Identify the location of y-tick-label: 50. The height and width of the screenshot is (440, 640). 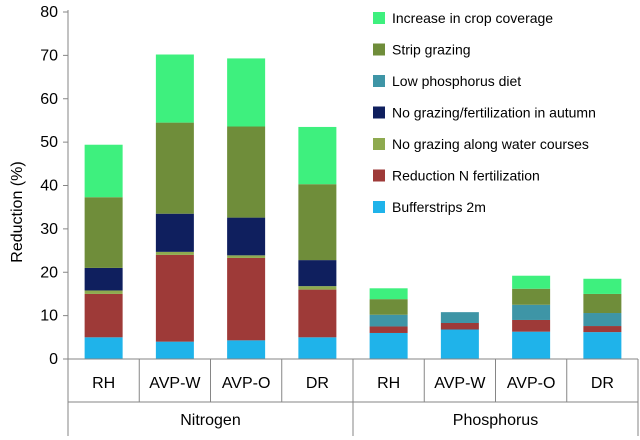
(49, 142).